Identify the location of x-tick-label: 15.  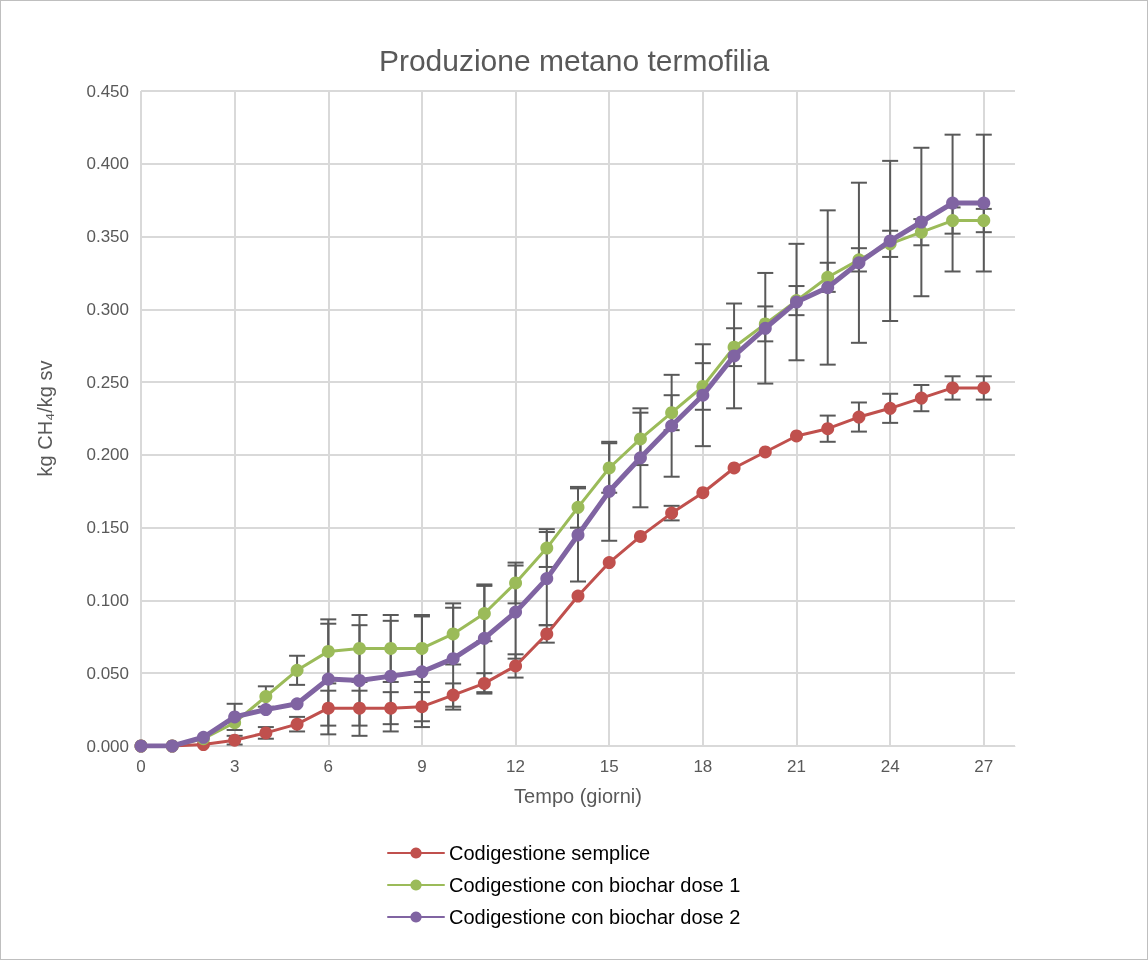
(609, 766).